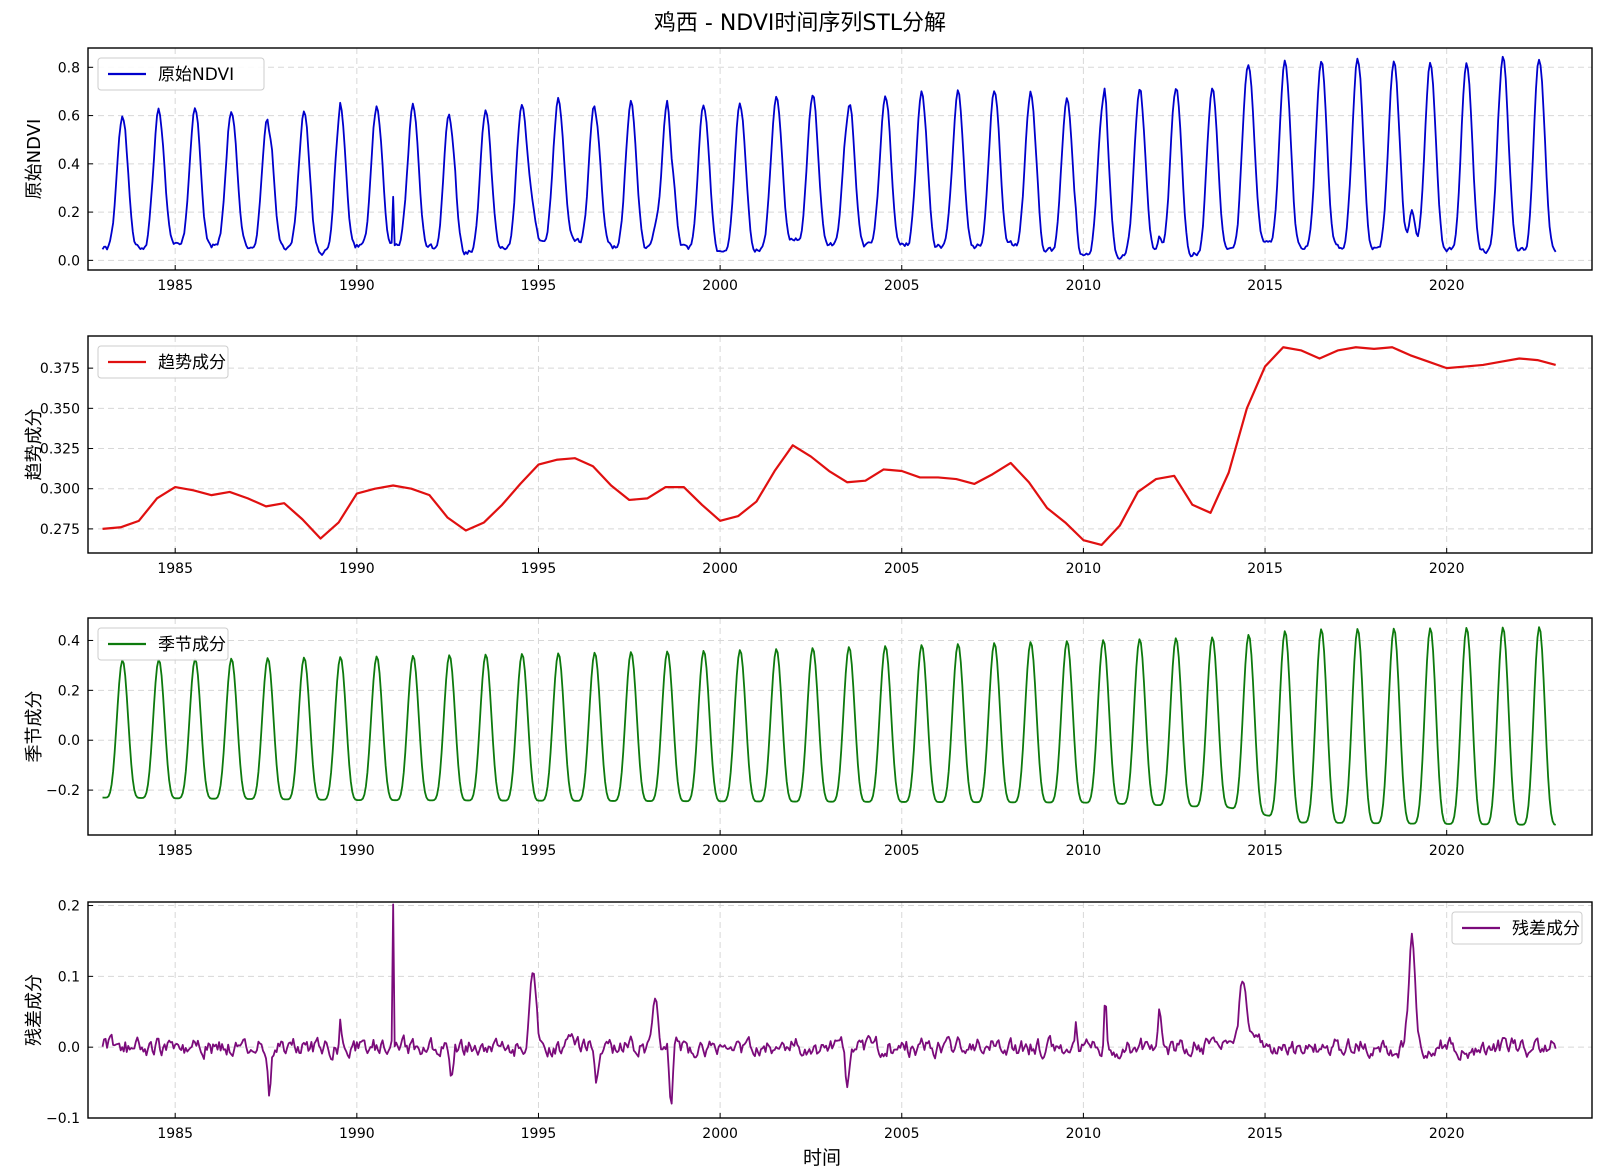  What do you see at coordinates (63, 1119) in the screenshot?
I see `y-tick-label: −0.1` at bounding box center [63, 1119].